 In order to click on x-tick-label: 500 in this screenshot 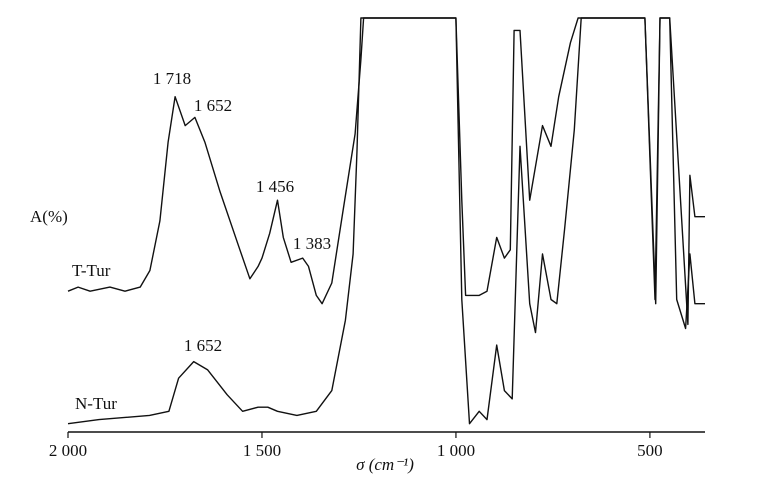, I will do `click(650, 450)`.